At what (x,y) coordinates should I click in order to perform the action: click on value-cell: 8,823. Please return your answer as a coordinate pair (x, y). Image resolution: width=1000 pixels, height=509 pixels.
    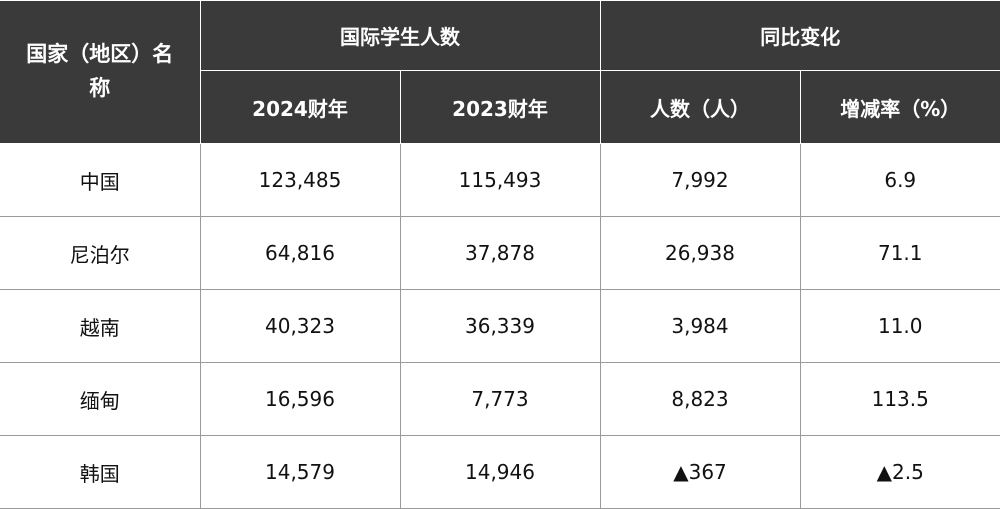
    Looking at the image, I should click on (700, 399).